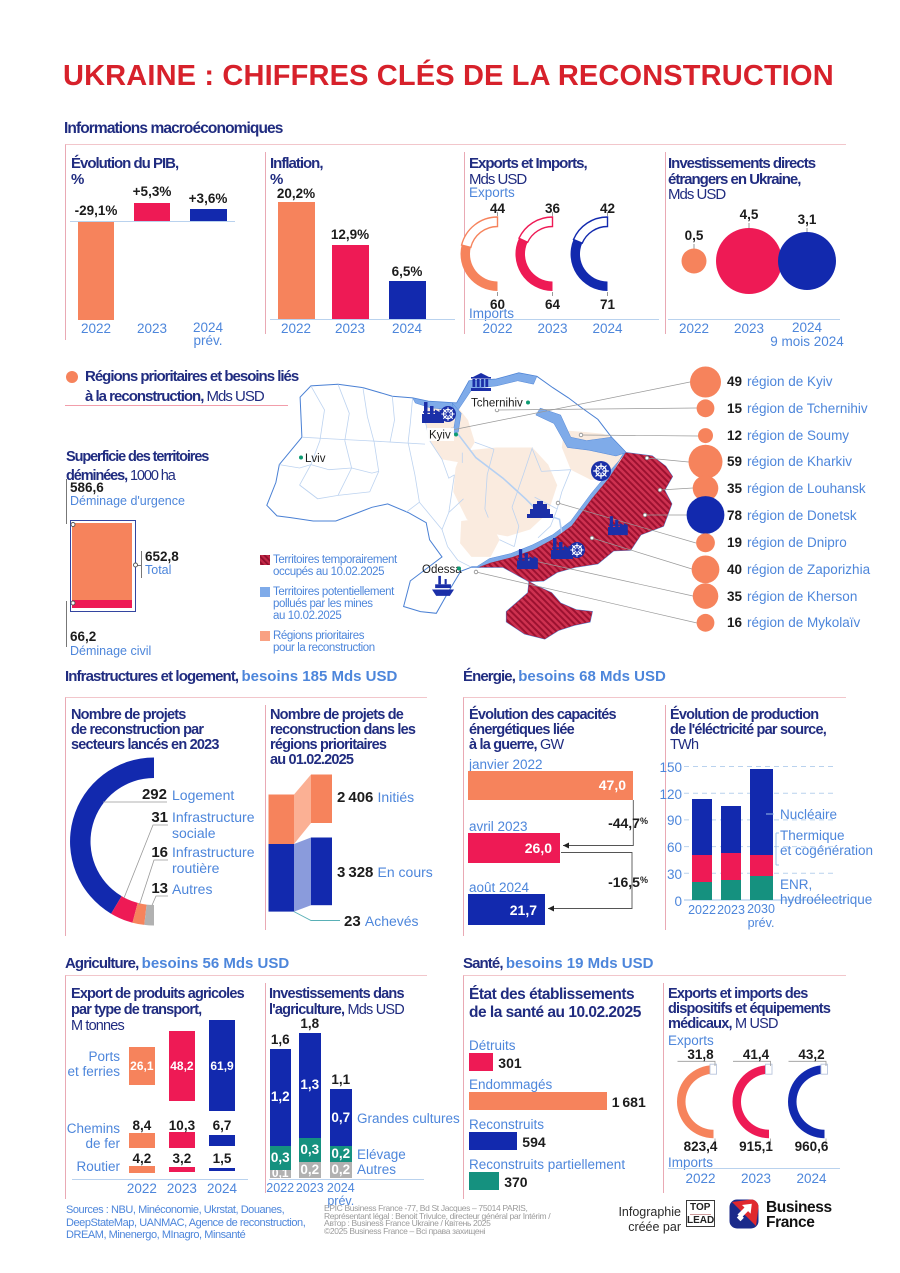 The image size is (900, 1273). What do you see at coordinates (442, 570) in the screenshot?
I see `svg-text: Odessa` at bounding box center [442, 570].